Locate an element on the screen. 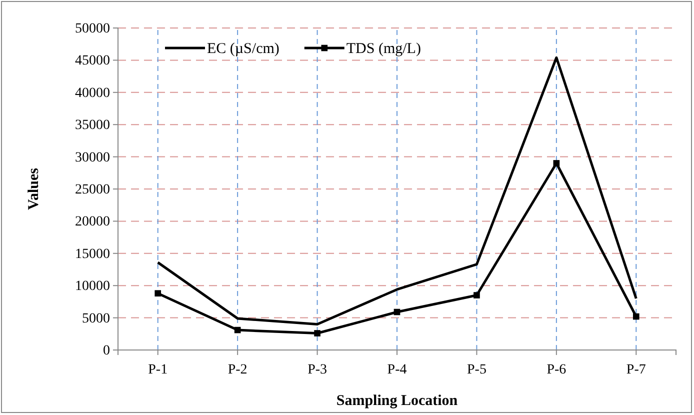  y-tick-label: 5000 is located at coordinates (96, 318).